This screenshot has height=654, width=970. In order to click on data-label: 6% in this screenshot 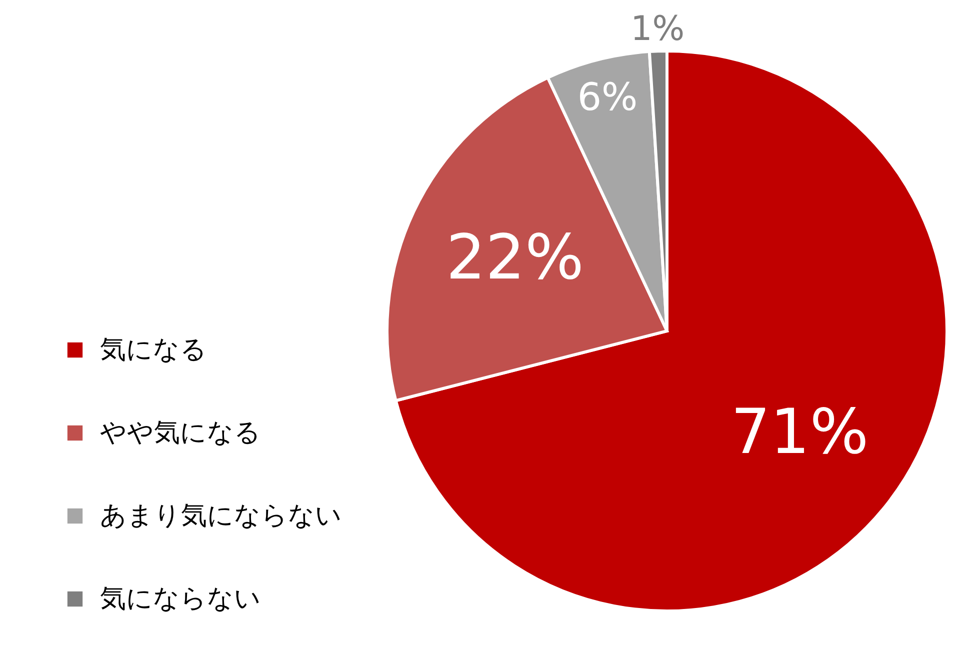, I will do `click(607, 97)`.